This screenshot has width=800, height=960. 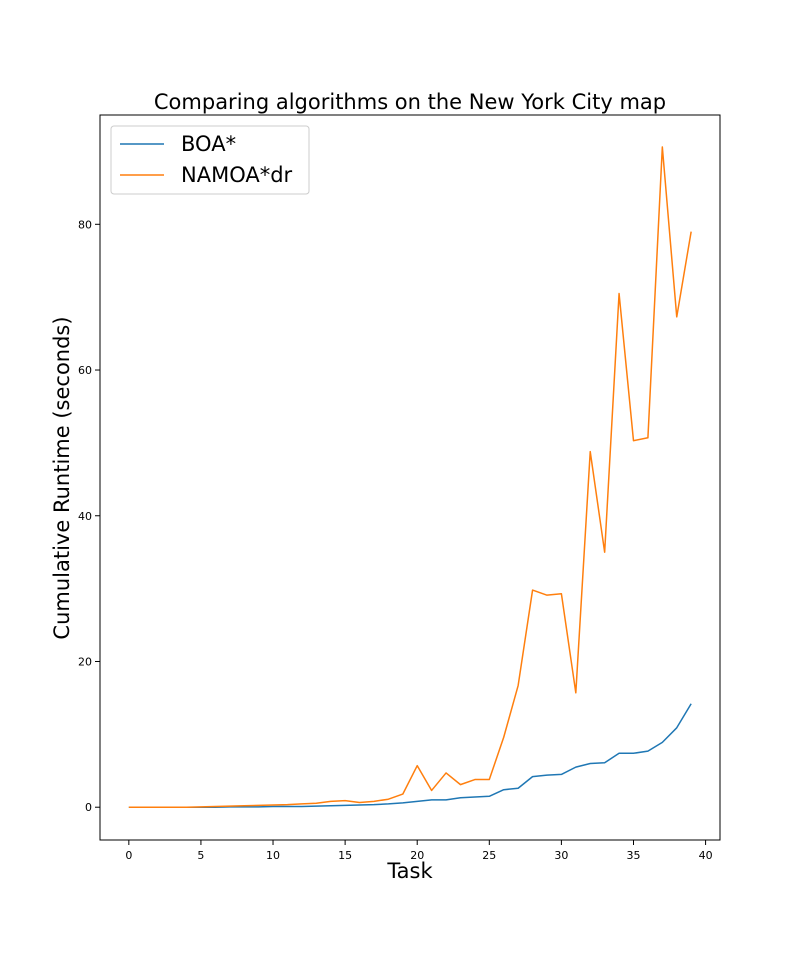 I want to click on y-axis-ticks: 0 20 40 60 80, so click(x=89, y=516).